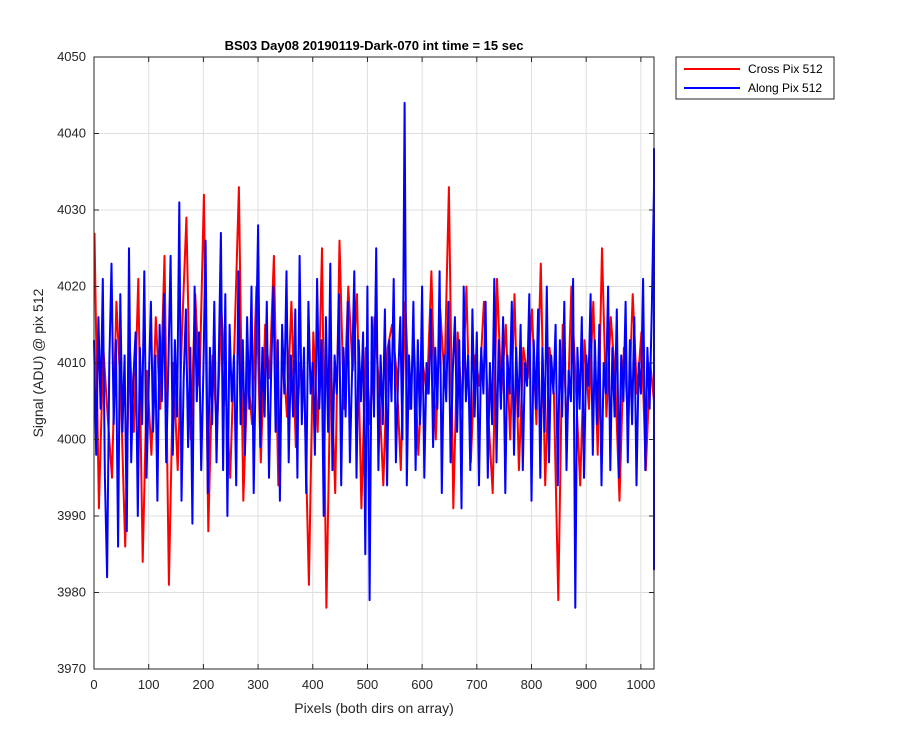 This screenshot has height=750, width=900. What do you see at coordinates (71, 592) in the screenshot?
I see `y-tick-label: 3980` at bounding box center [71, 592].